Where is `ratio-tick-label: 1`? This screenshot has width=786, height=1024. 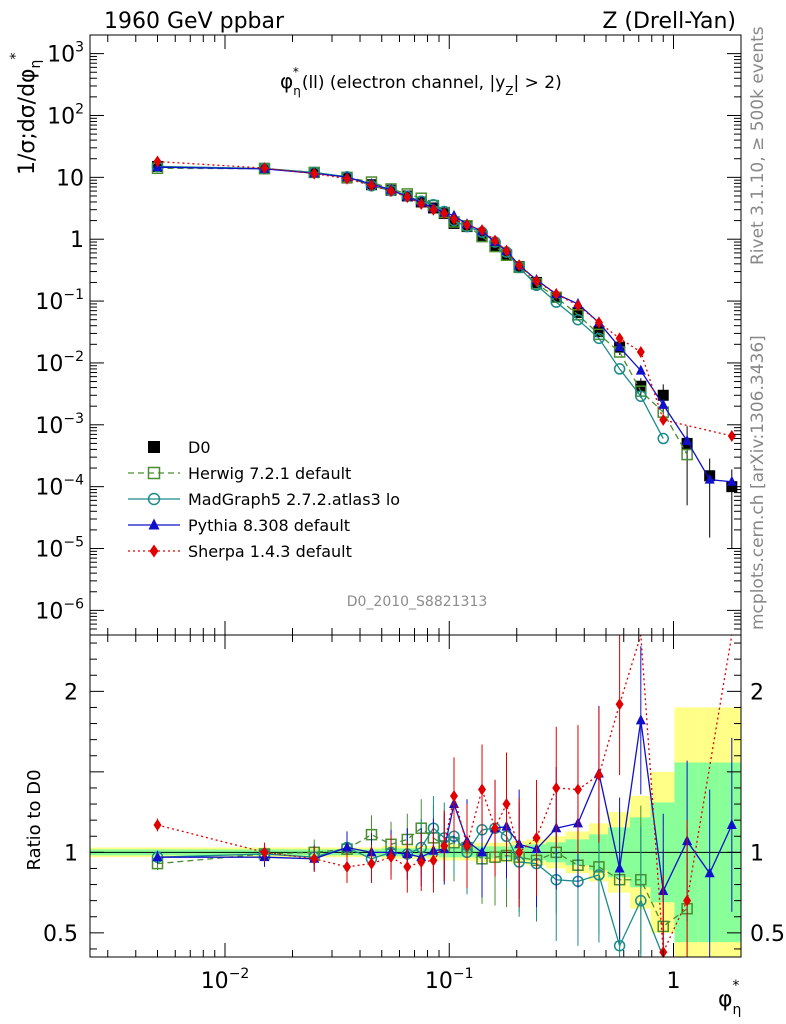
ratio-tick-label: 1 is located at coordinates (71, 853).